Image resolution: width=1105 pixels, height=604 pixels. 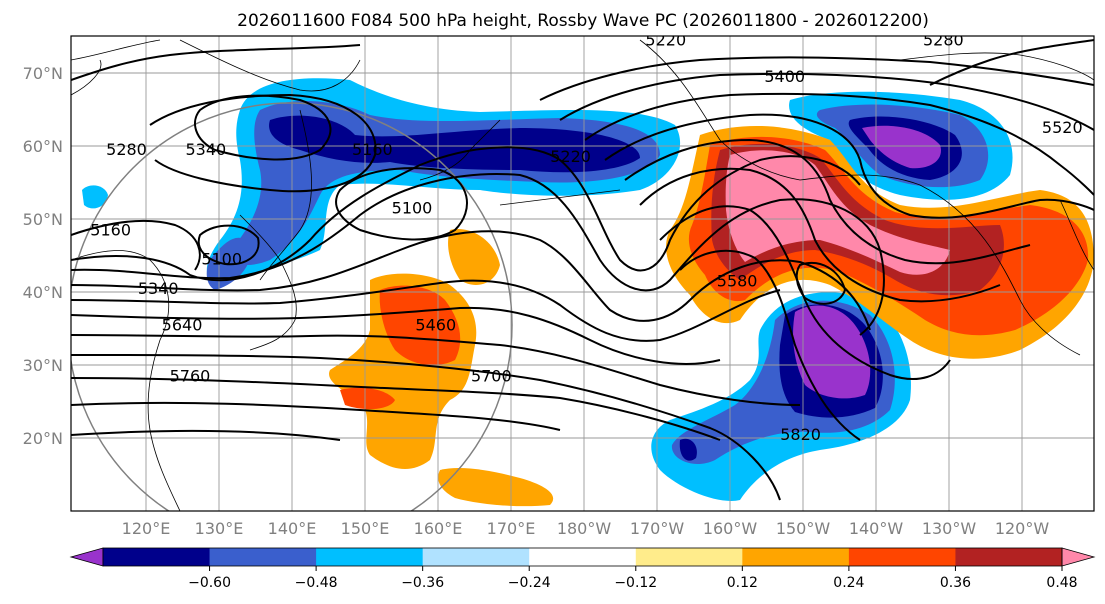 What do you see at coordinates (270, 65) in the screenshot?
I see `coast-okhotsk-north` at bounding box center [270, 65].